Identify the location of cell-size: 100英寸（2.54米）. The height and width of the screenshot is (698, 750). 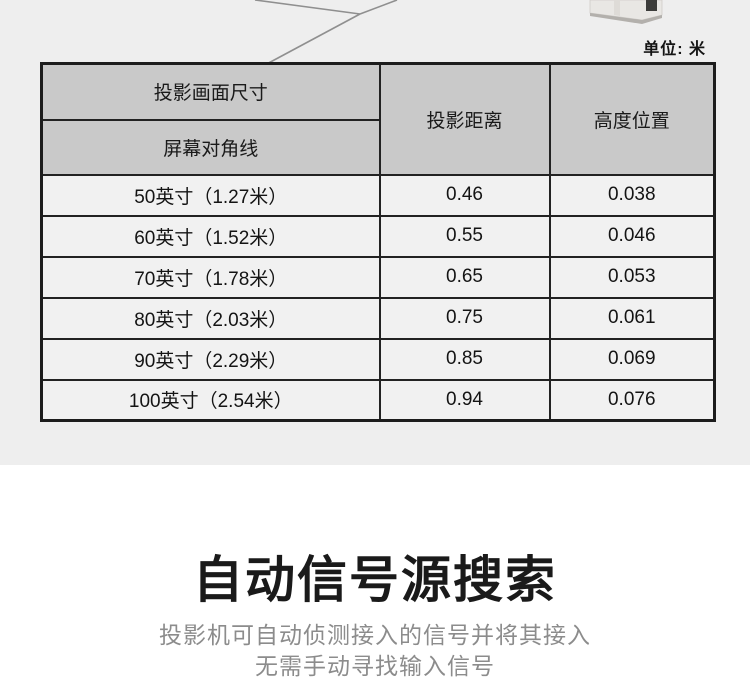
(210, 400).